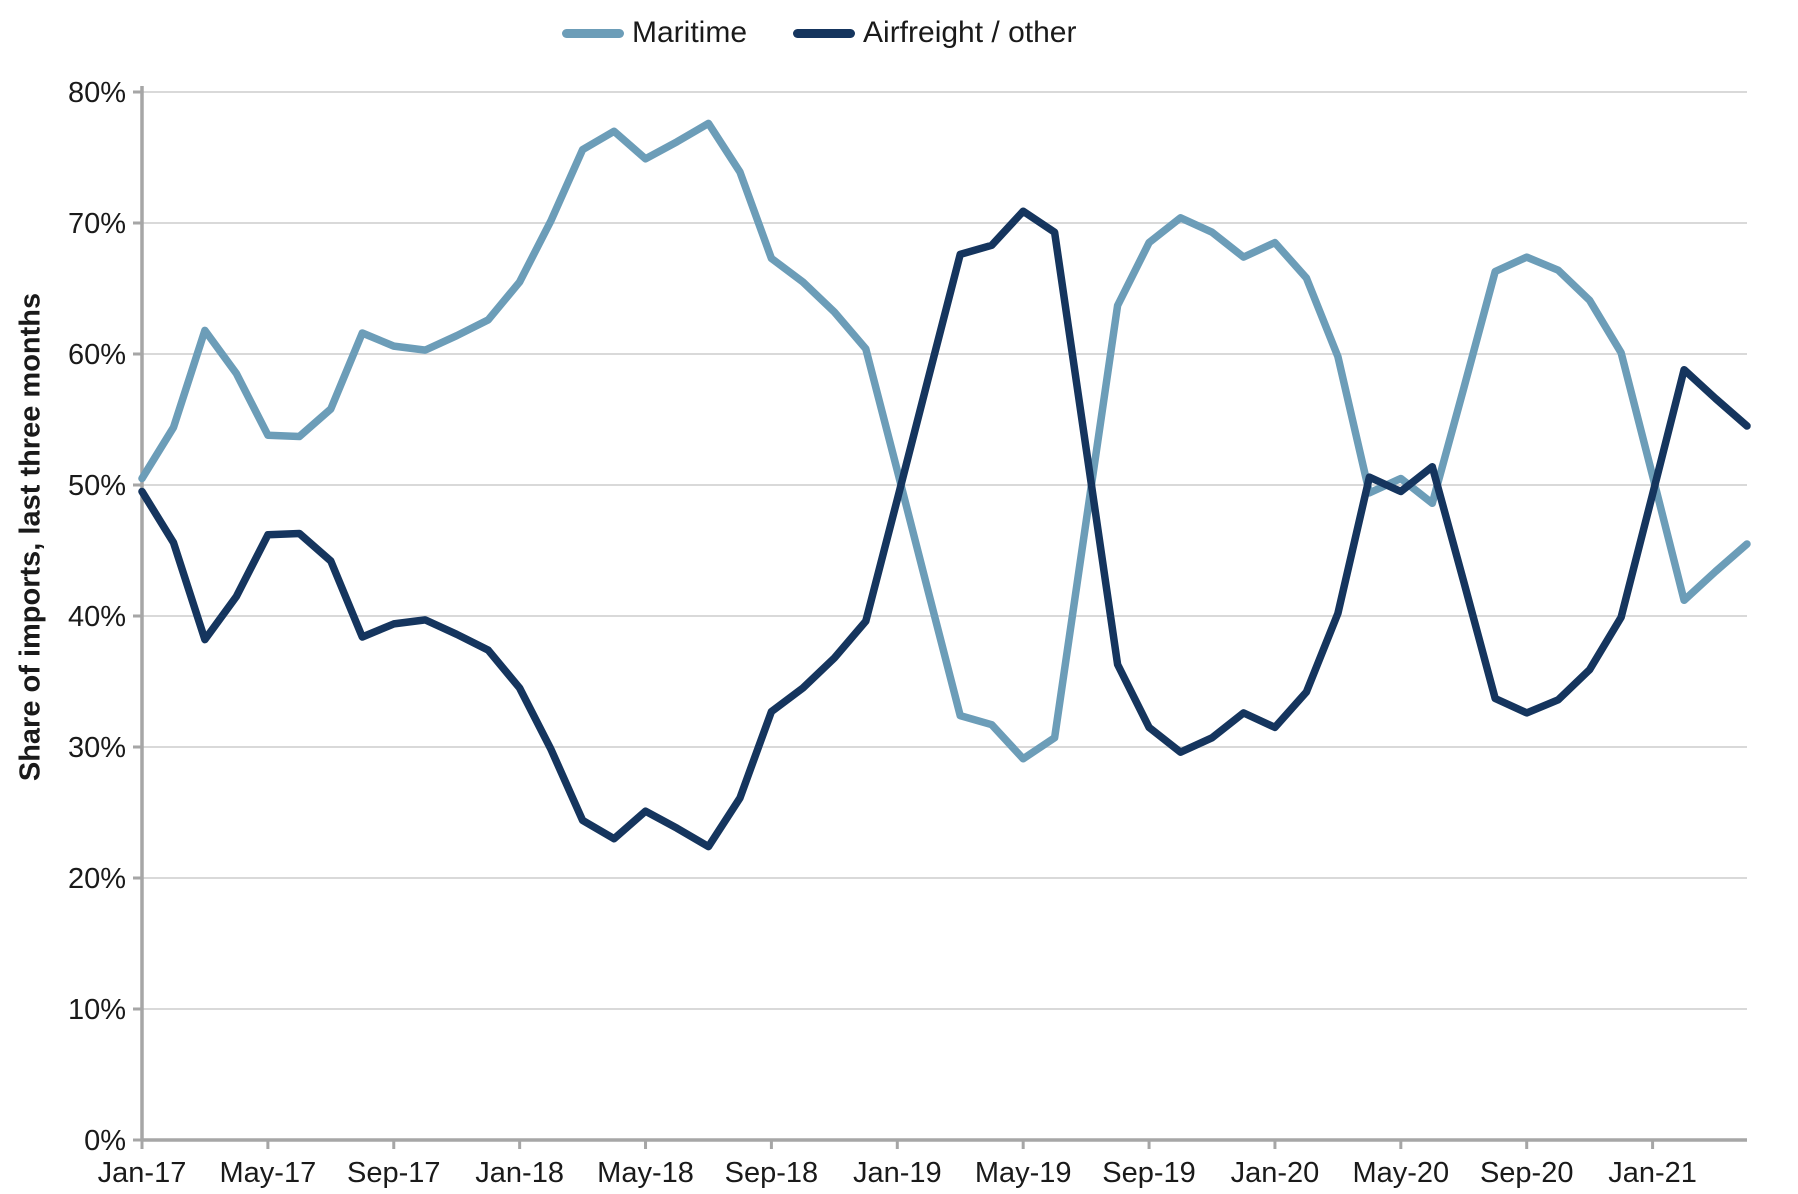 Image resolution: width=1798 pixels, height=1194 pixels. What do you see at coordinates (645, 1173) in the screenshot?
I see `x-tick-label: May-18` at bounding box center [645, 1173].